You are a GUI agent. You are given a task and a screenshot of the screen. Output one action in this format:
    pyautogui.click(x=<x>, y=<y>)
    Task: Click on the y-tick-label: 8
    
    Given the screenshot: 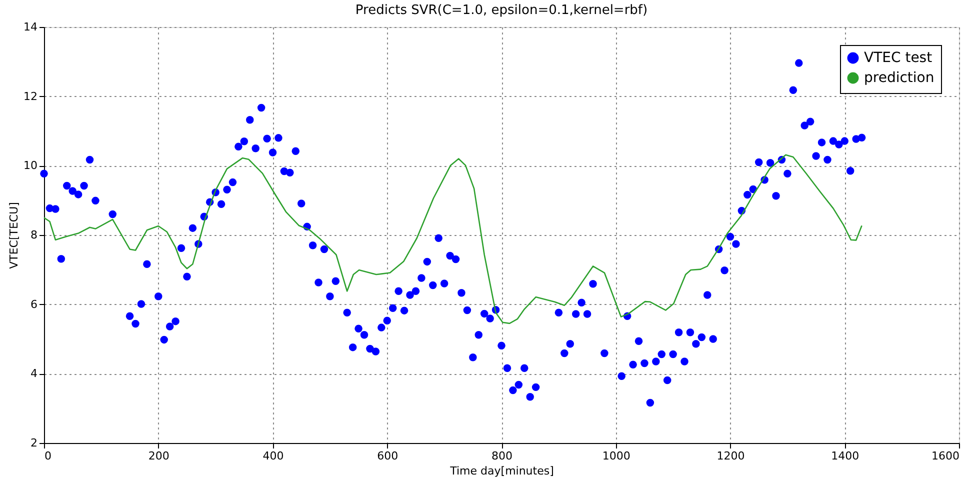 What is the action you would take?
    pyautogui.click(x=34, y=235)
    